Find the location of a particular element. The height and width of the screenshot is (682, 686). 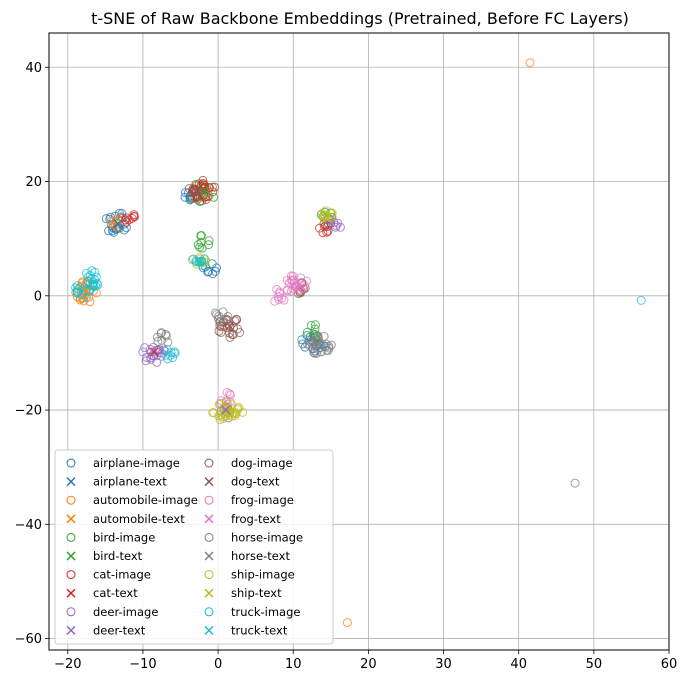

legend-label: airplane-text is located at coordinates (130, 482).